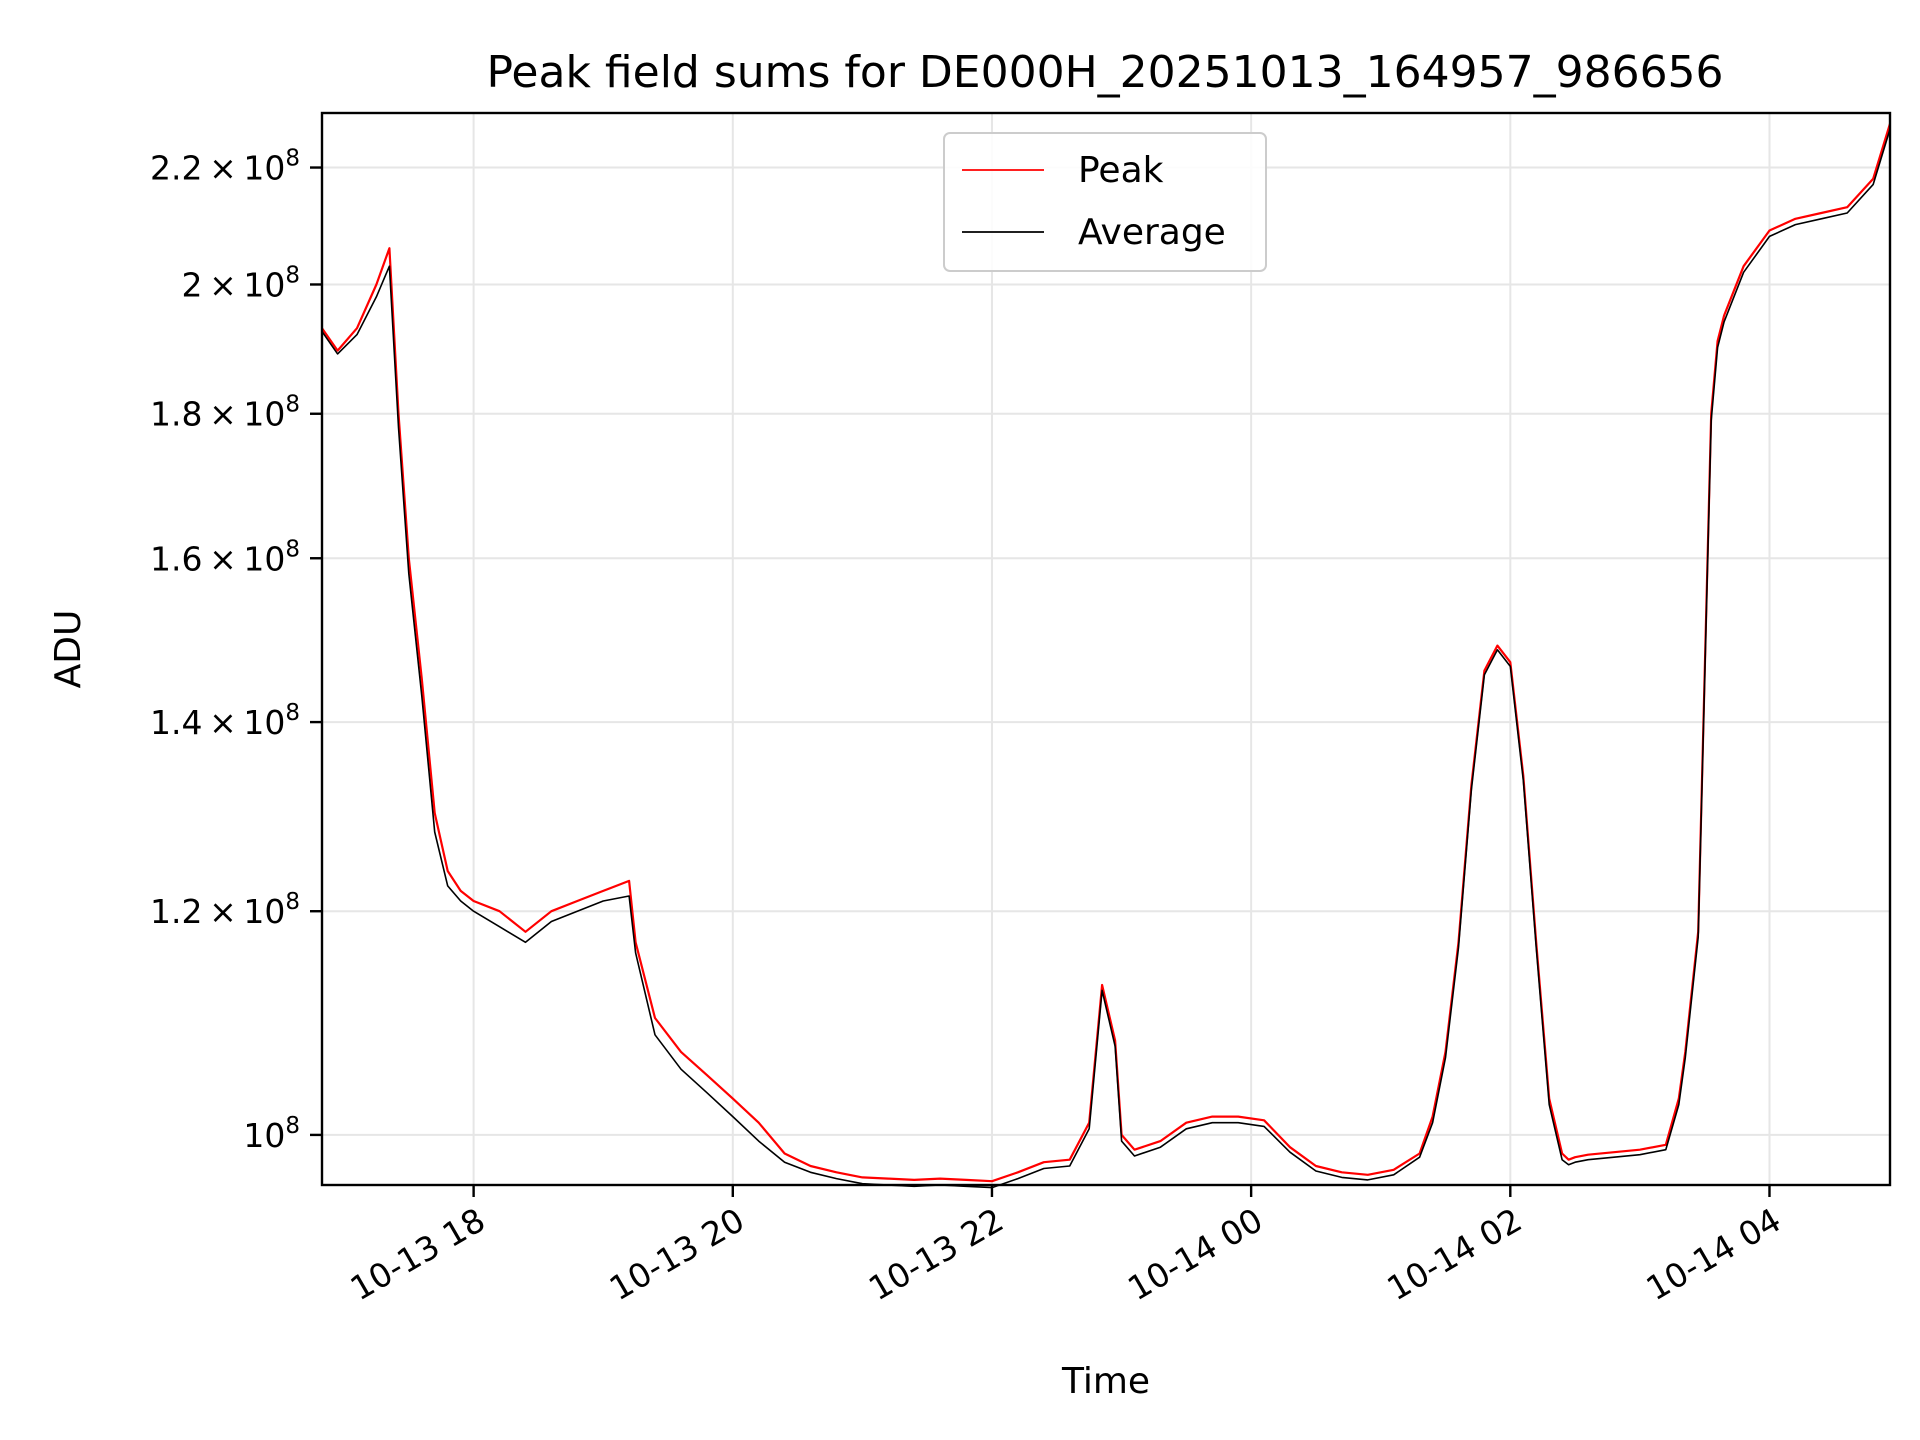  Describe the element at coordinates (1152, 232) in the screenshot. I see `legend-label-average: Average` at that location.